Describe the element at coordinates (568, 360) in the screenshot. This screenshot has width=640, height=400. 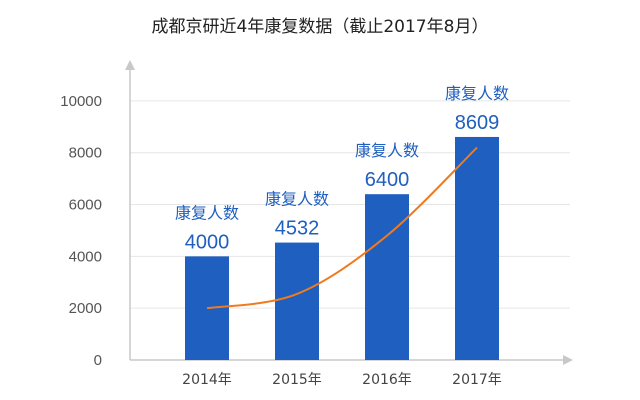
I see `x-axis-arrow-icon` at that location.